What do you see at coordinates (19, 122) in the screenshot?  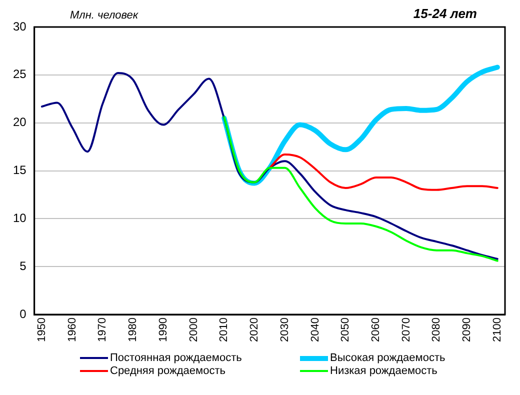 I see `y-tick-label: 20` at bounding box center [19, 122].